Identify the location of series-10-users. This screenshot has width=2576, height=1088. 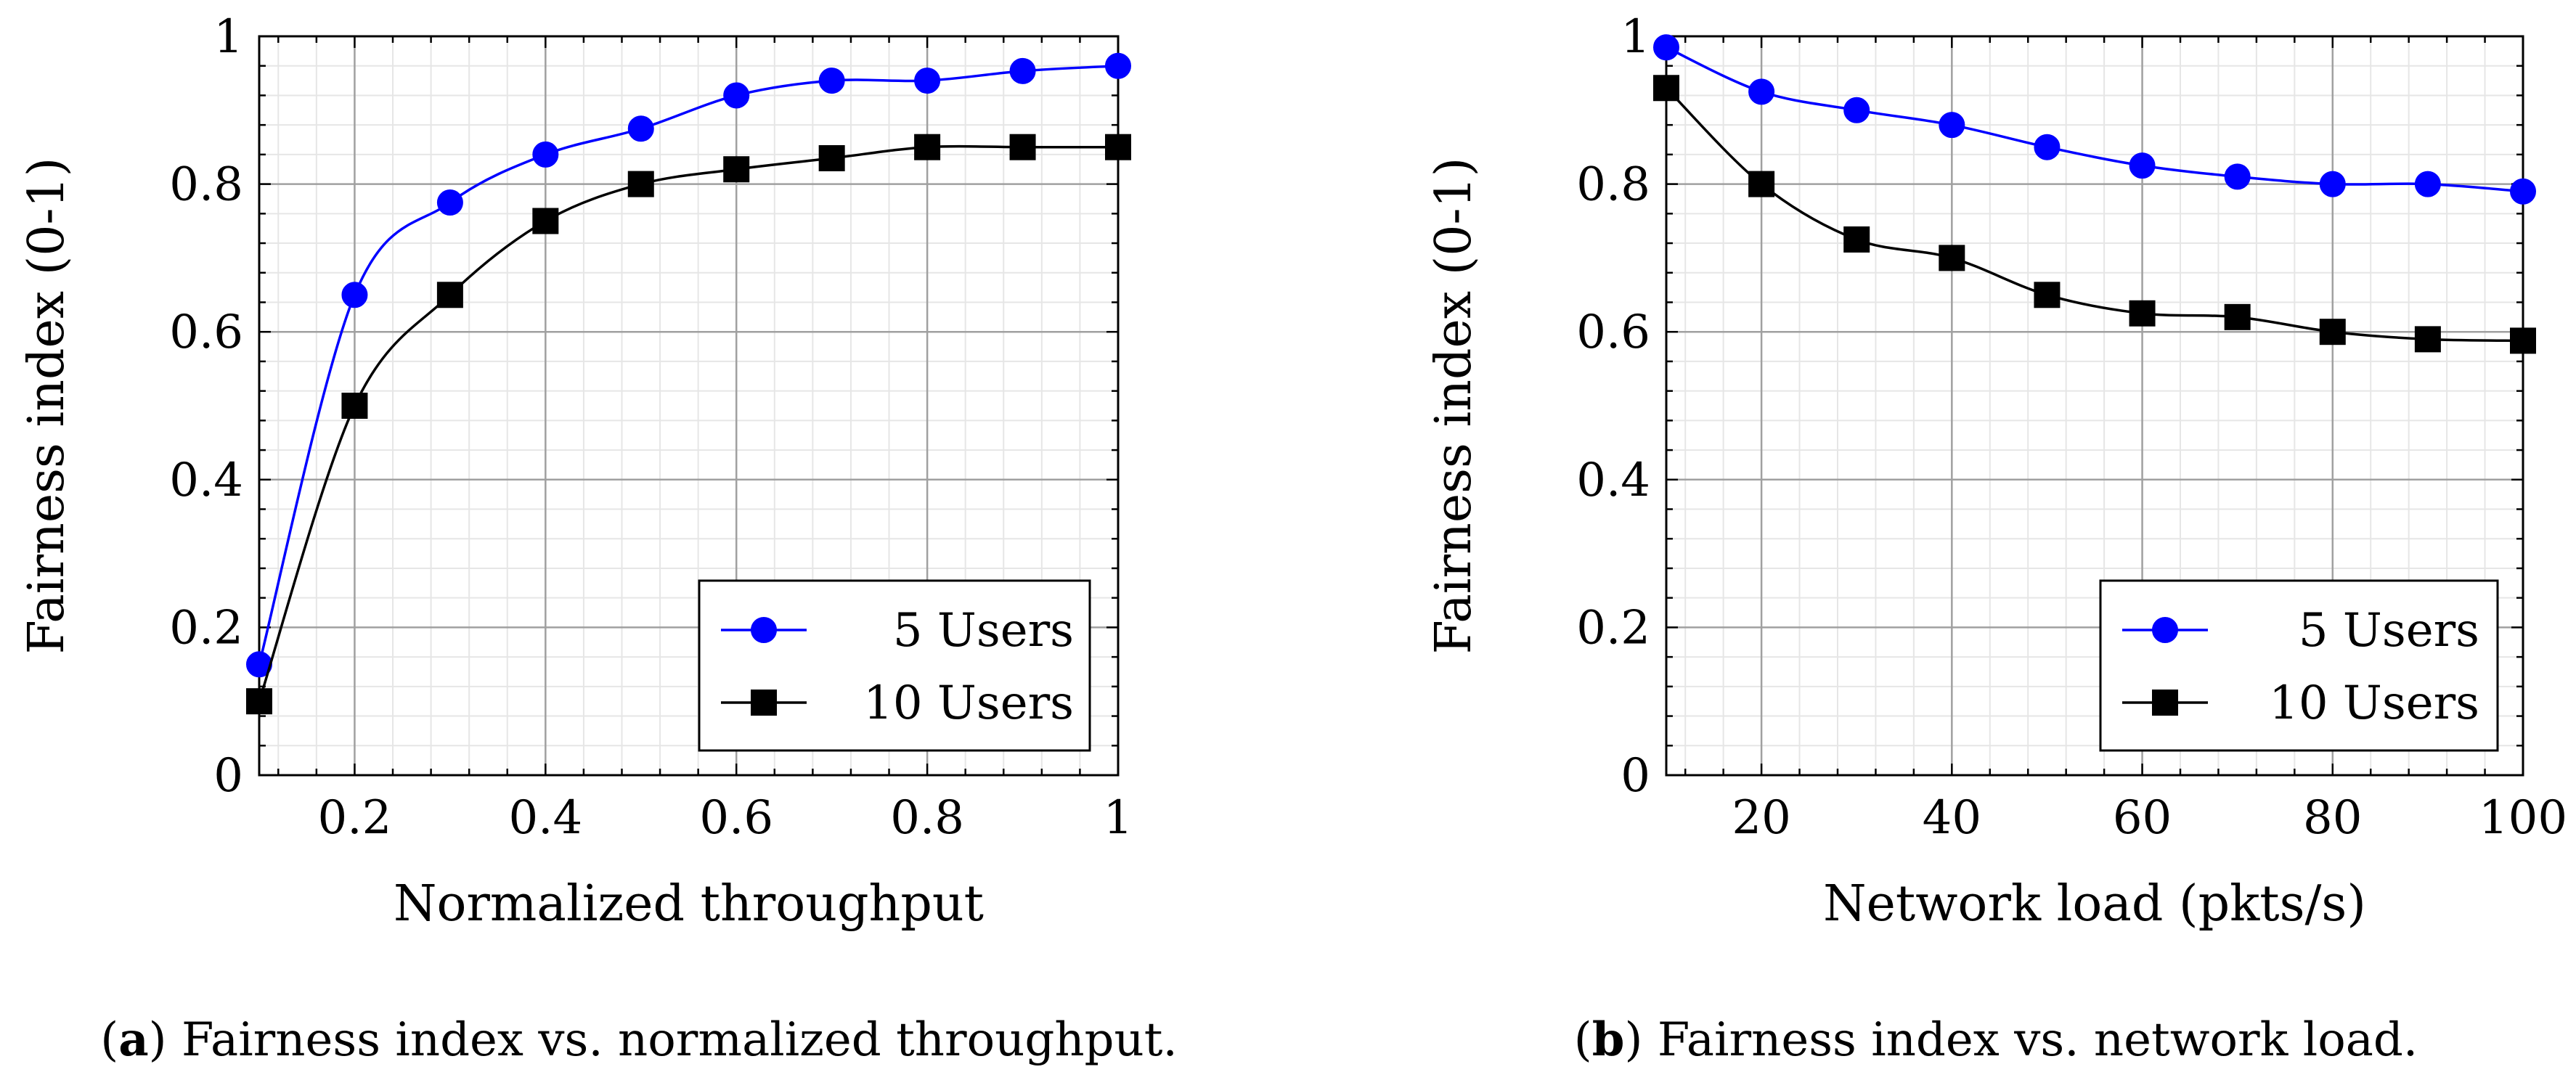
(2094, 214).